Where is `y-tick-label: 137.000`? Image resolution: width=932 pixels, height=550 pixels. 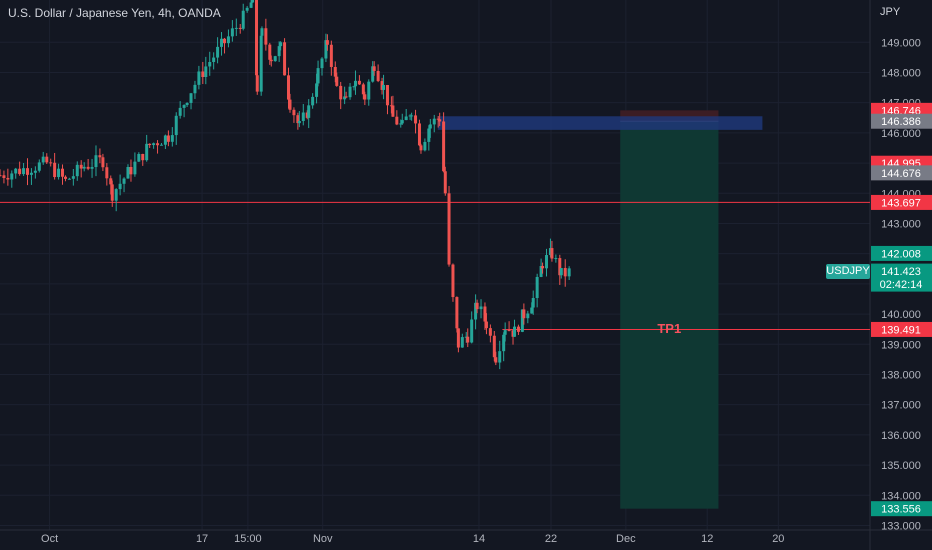
y-tick-label: 137.000 is located at coordinates (901, 406).